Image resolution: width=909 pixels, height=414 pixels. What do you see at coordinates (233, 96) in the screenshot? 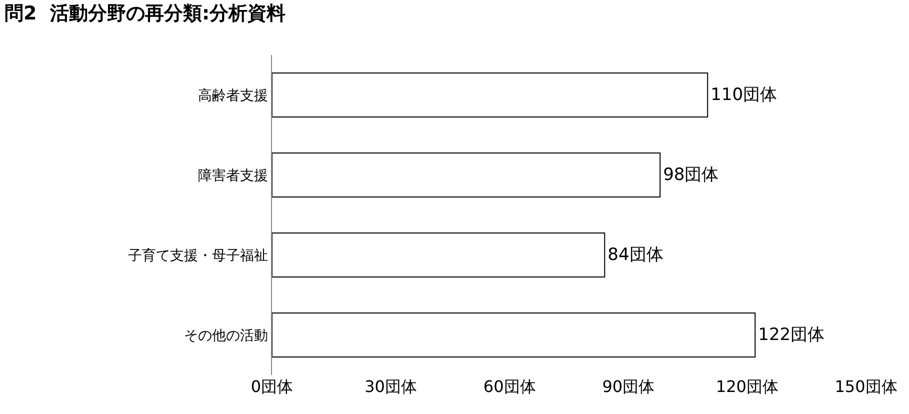
I see `y-tick-label: 高齢者支援` at bounding box center [233, 96].